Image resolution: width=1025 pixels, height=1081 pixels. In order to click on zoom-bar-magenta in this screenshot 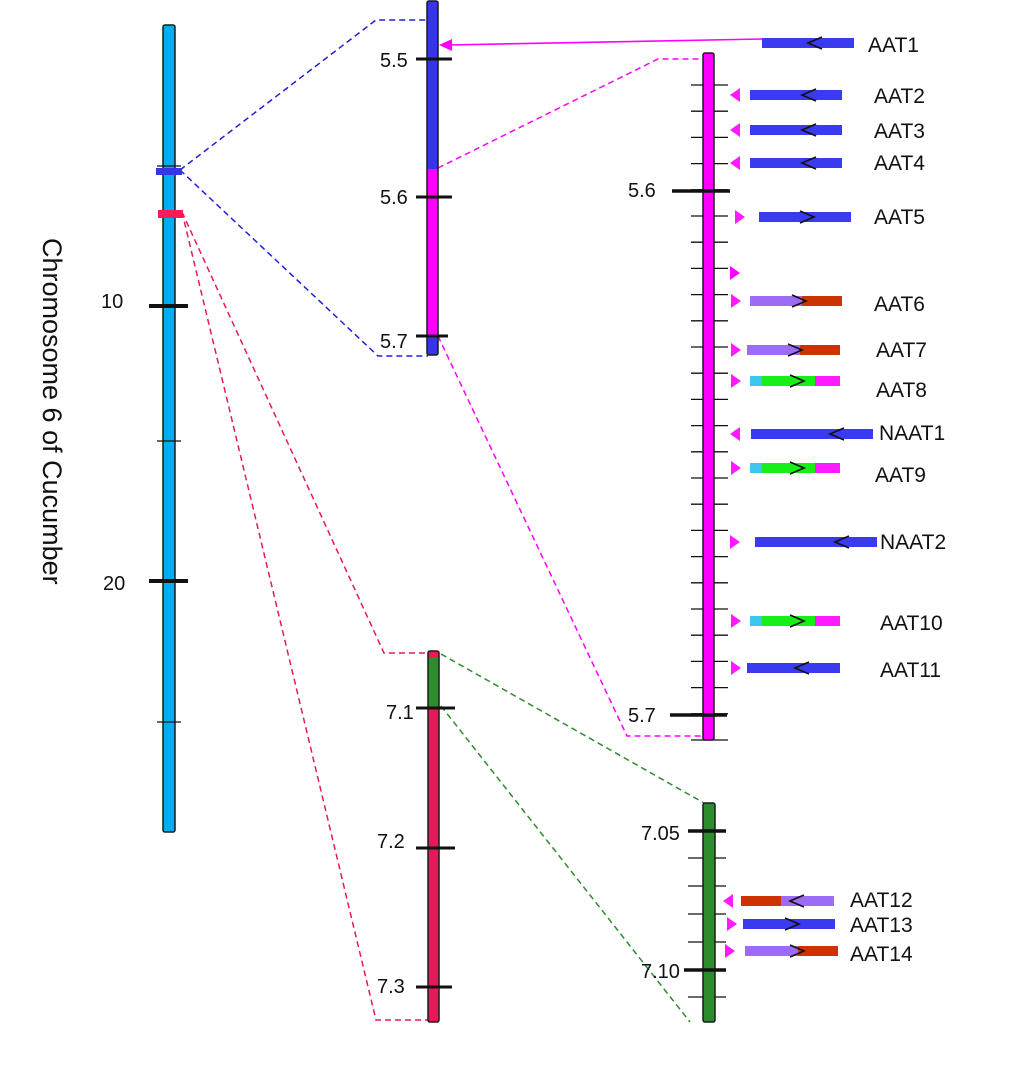, I will do `click(432, 252)`.